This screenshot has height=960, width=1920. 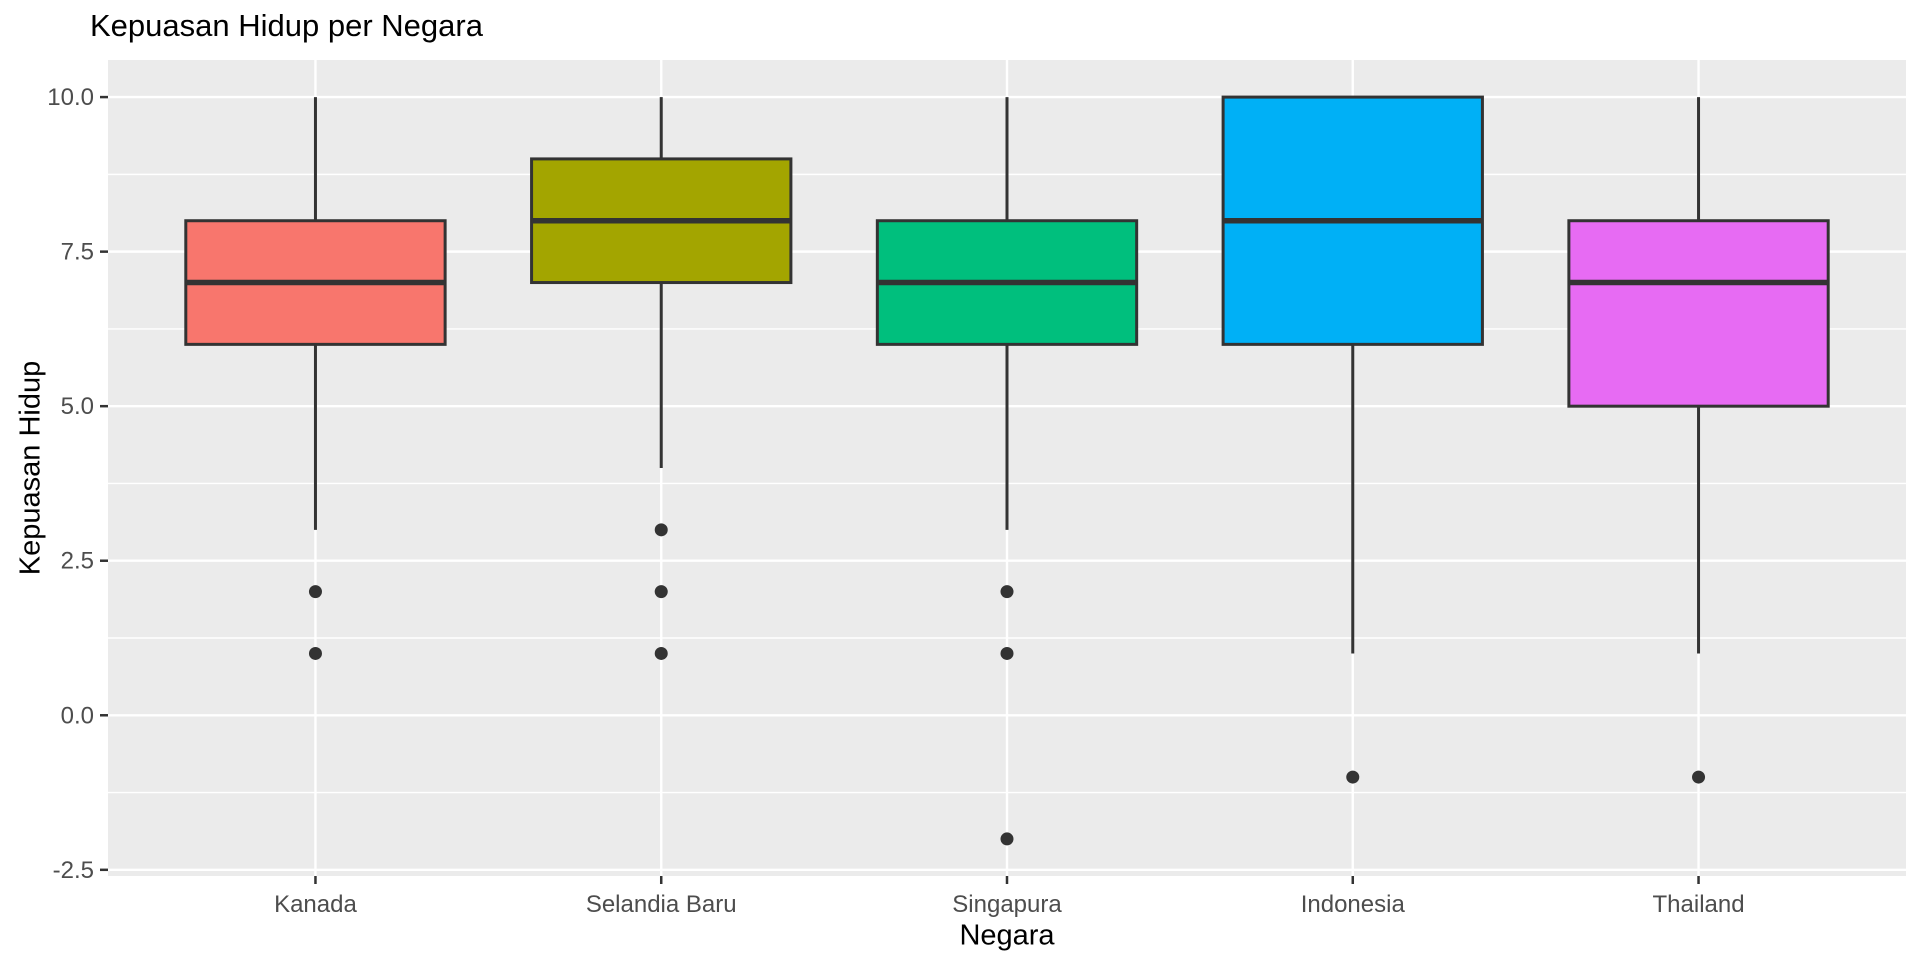 I want to click on y-tick-label: 5.0, so click(x=77, y=406).